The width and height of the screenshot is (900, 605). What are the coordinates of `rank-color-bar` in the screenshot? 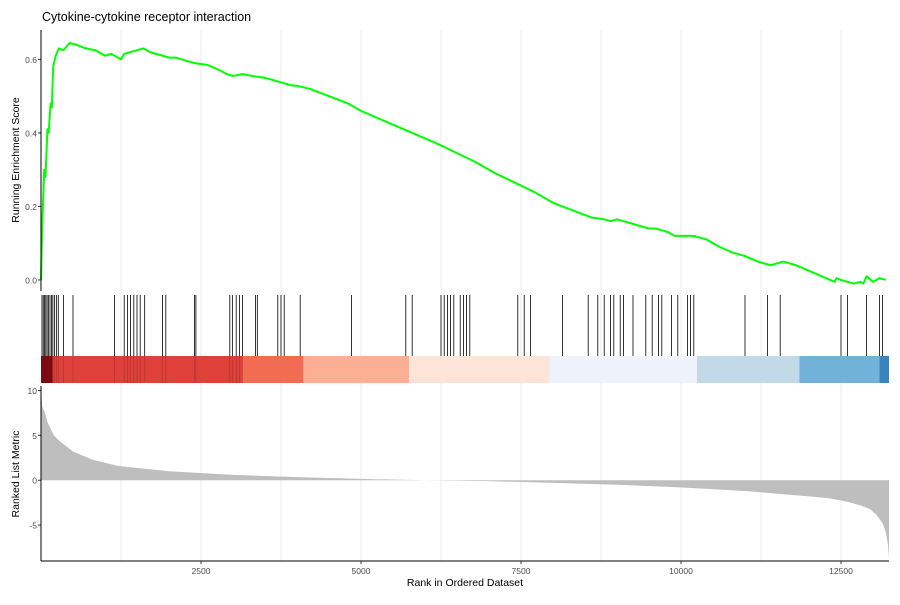 It's located at (465, 369).